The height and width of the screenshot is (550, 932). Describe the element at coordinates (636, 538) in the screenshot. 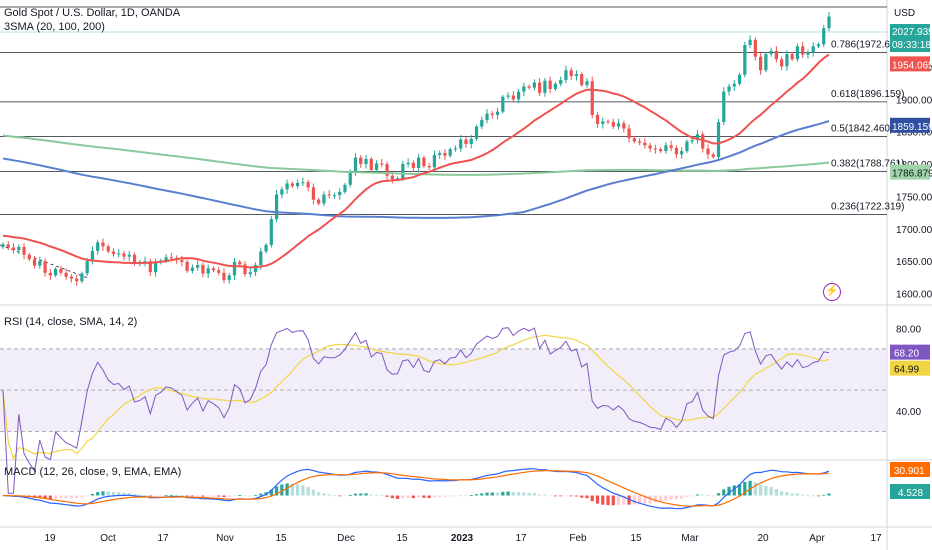

I see `time-tick-label: 15` at that location.